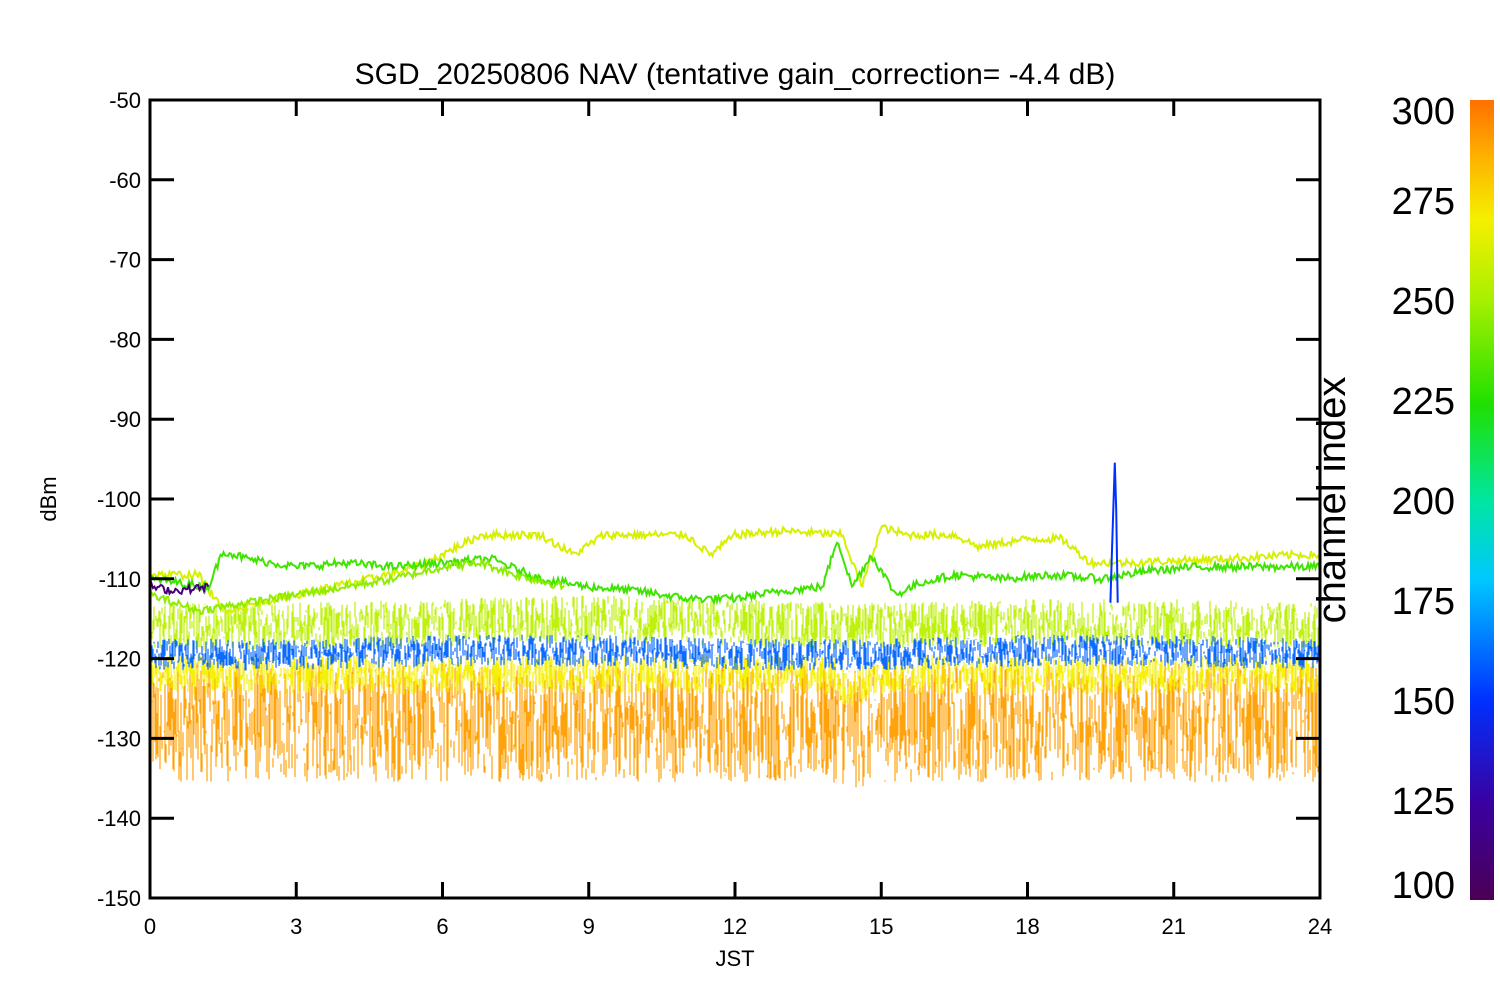 This screenshot has height=1000, width=1500. I want to click on colorbar-tick-label: 250, so click(1423, 302).